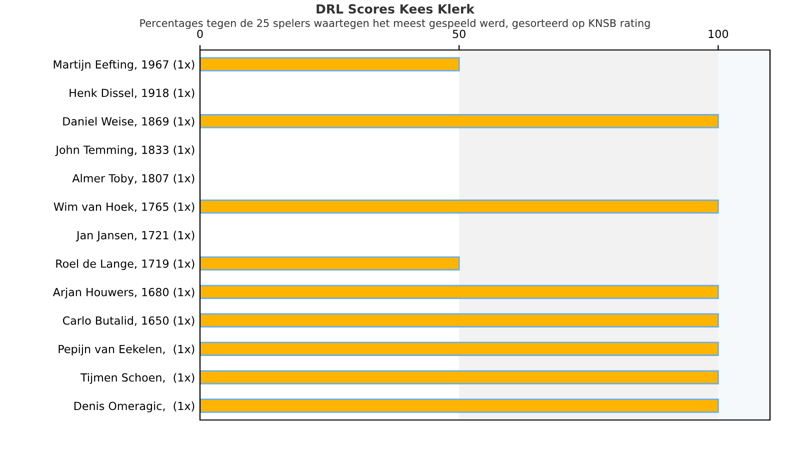 The image size is (790, 450). Describe the element at coordinates (137, 378) in the screenshot. I see `y-tick-label: Tijmen Schoen, (1x)` at that location.